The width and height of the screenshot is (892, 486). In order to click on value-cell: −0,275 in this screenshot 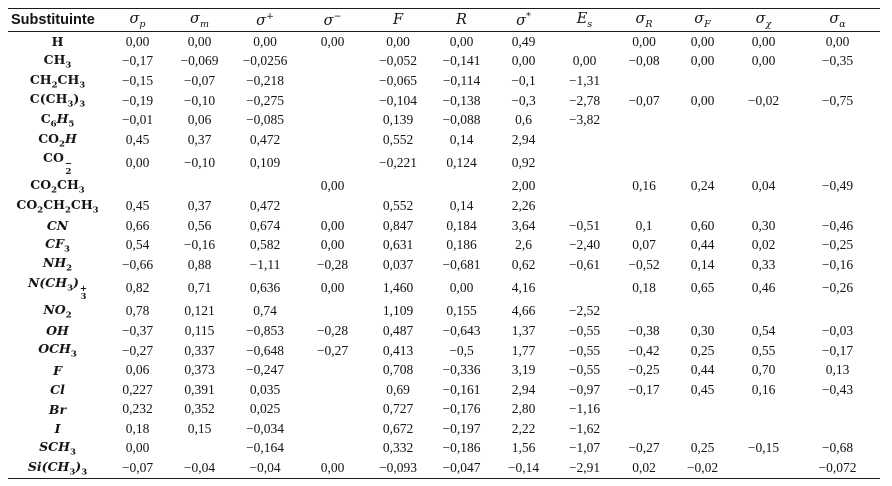, I will do `click(265, 100)`.